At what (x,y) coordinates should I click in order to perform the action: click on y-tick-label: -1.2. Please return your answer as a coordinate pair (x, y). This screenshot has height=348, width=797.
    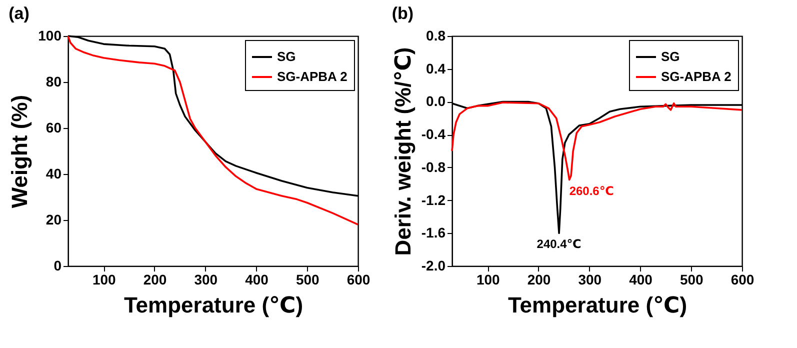
    Looking at the image, I should click on (433, 200).